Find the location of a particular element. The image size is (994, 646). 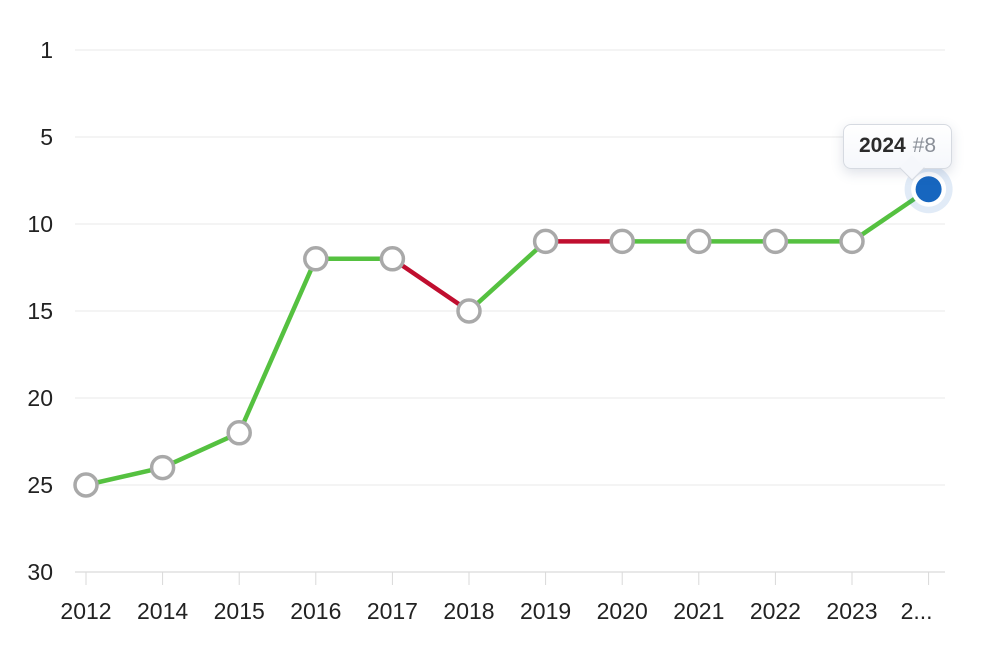

x-tick-label: 2012 is located at coordinates (85, 611).